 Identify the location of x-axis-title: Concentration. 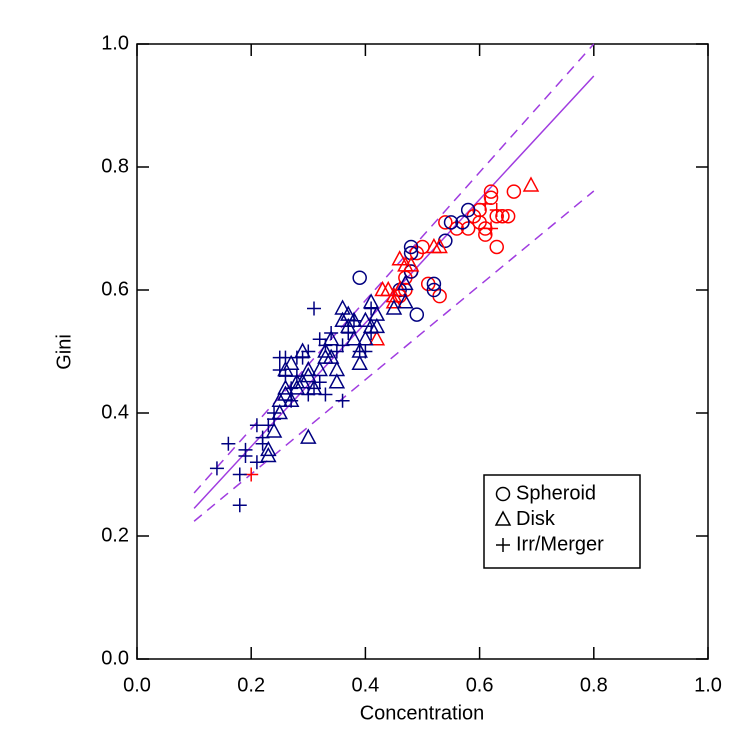
(422, 713).